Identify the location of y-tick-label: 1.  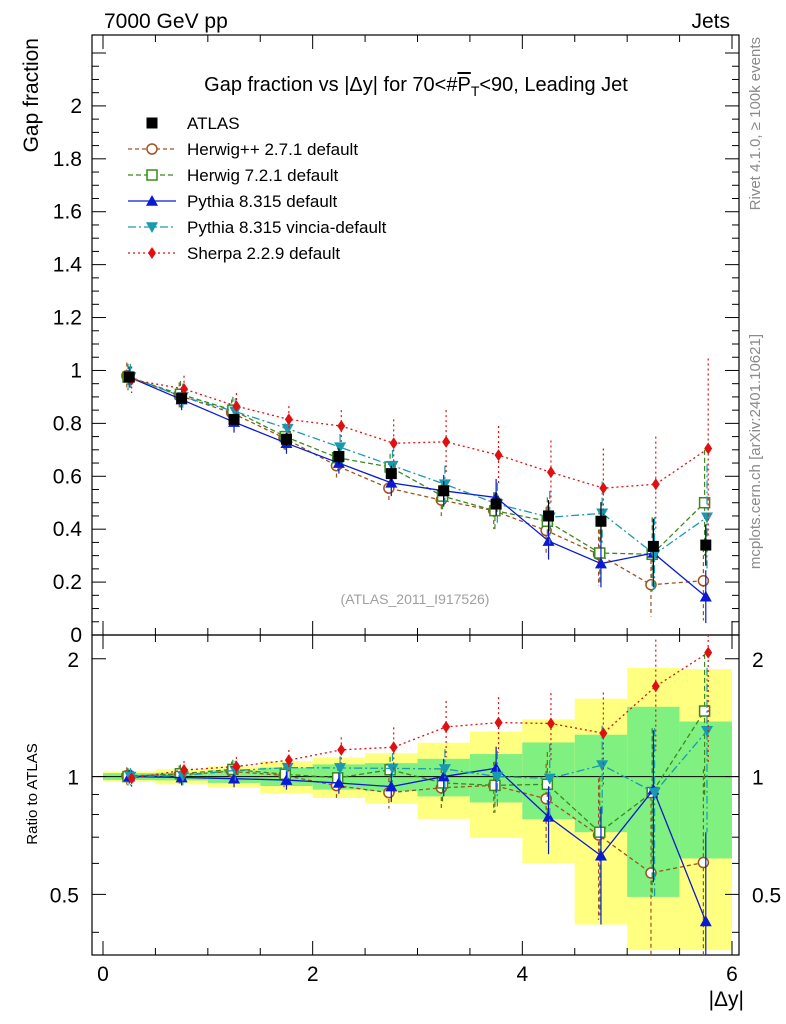
(76, 370).